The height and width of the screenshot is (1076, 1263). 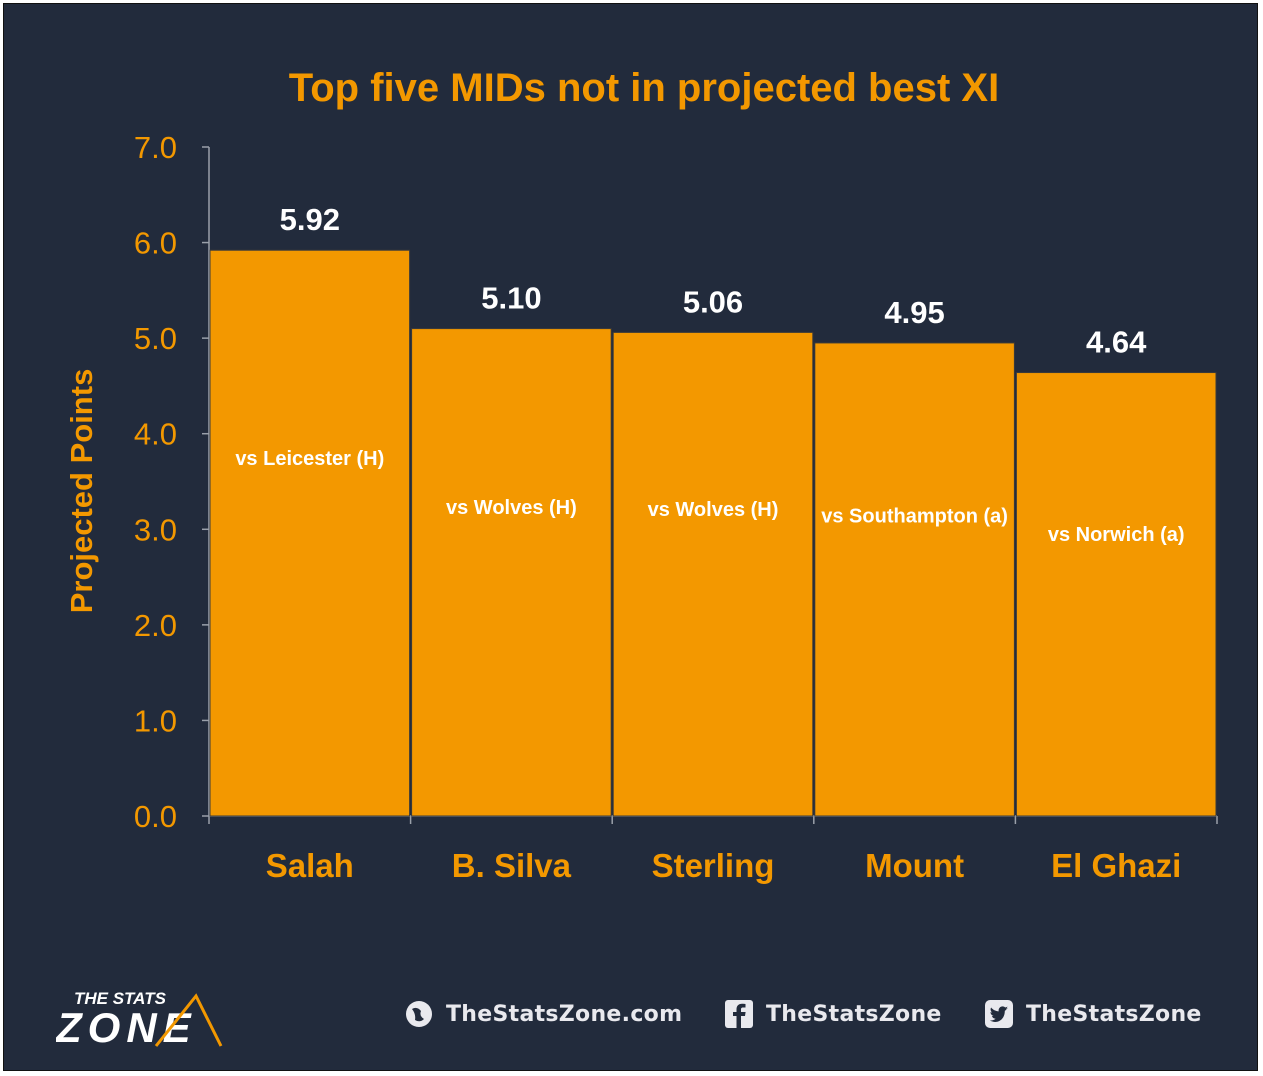 What do you see at coordinates (854, 1014) in the screenshot?
I see `facebook-text: TheStatsZone` at bounding box center [854, 1014].